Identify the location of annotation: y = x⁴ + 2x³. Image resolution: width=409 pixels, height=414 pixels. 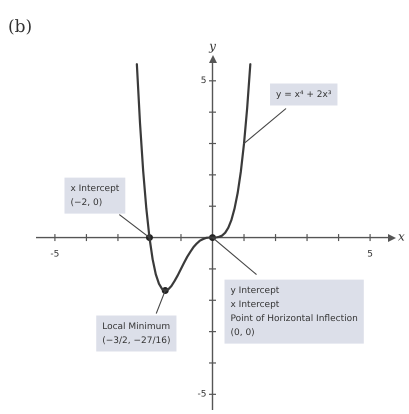
(304, 95).